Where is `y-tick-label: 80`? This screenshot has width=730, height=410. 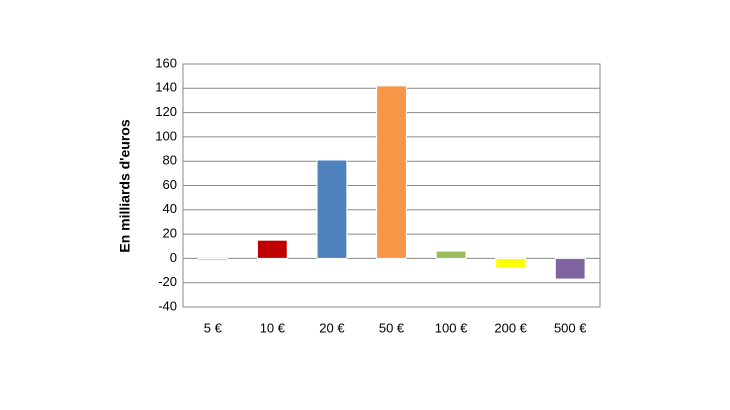 y-tick-label: 80 is located at coordinates (170, 160).